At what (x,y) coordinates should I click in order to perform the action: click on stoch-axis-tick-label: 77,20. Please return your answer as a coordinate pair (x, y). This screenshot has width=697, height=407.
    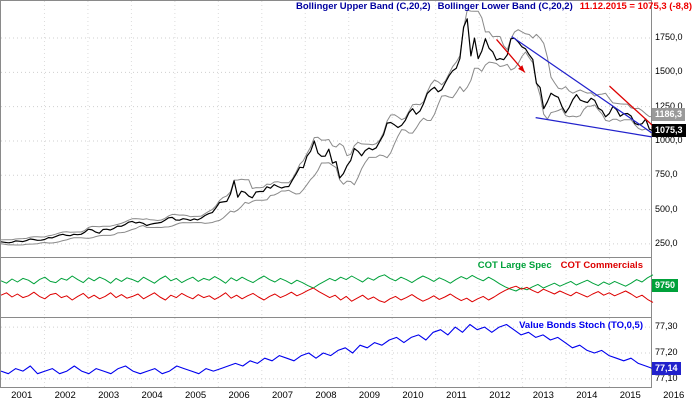
    Looking at the image, I should click on (666, 352).